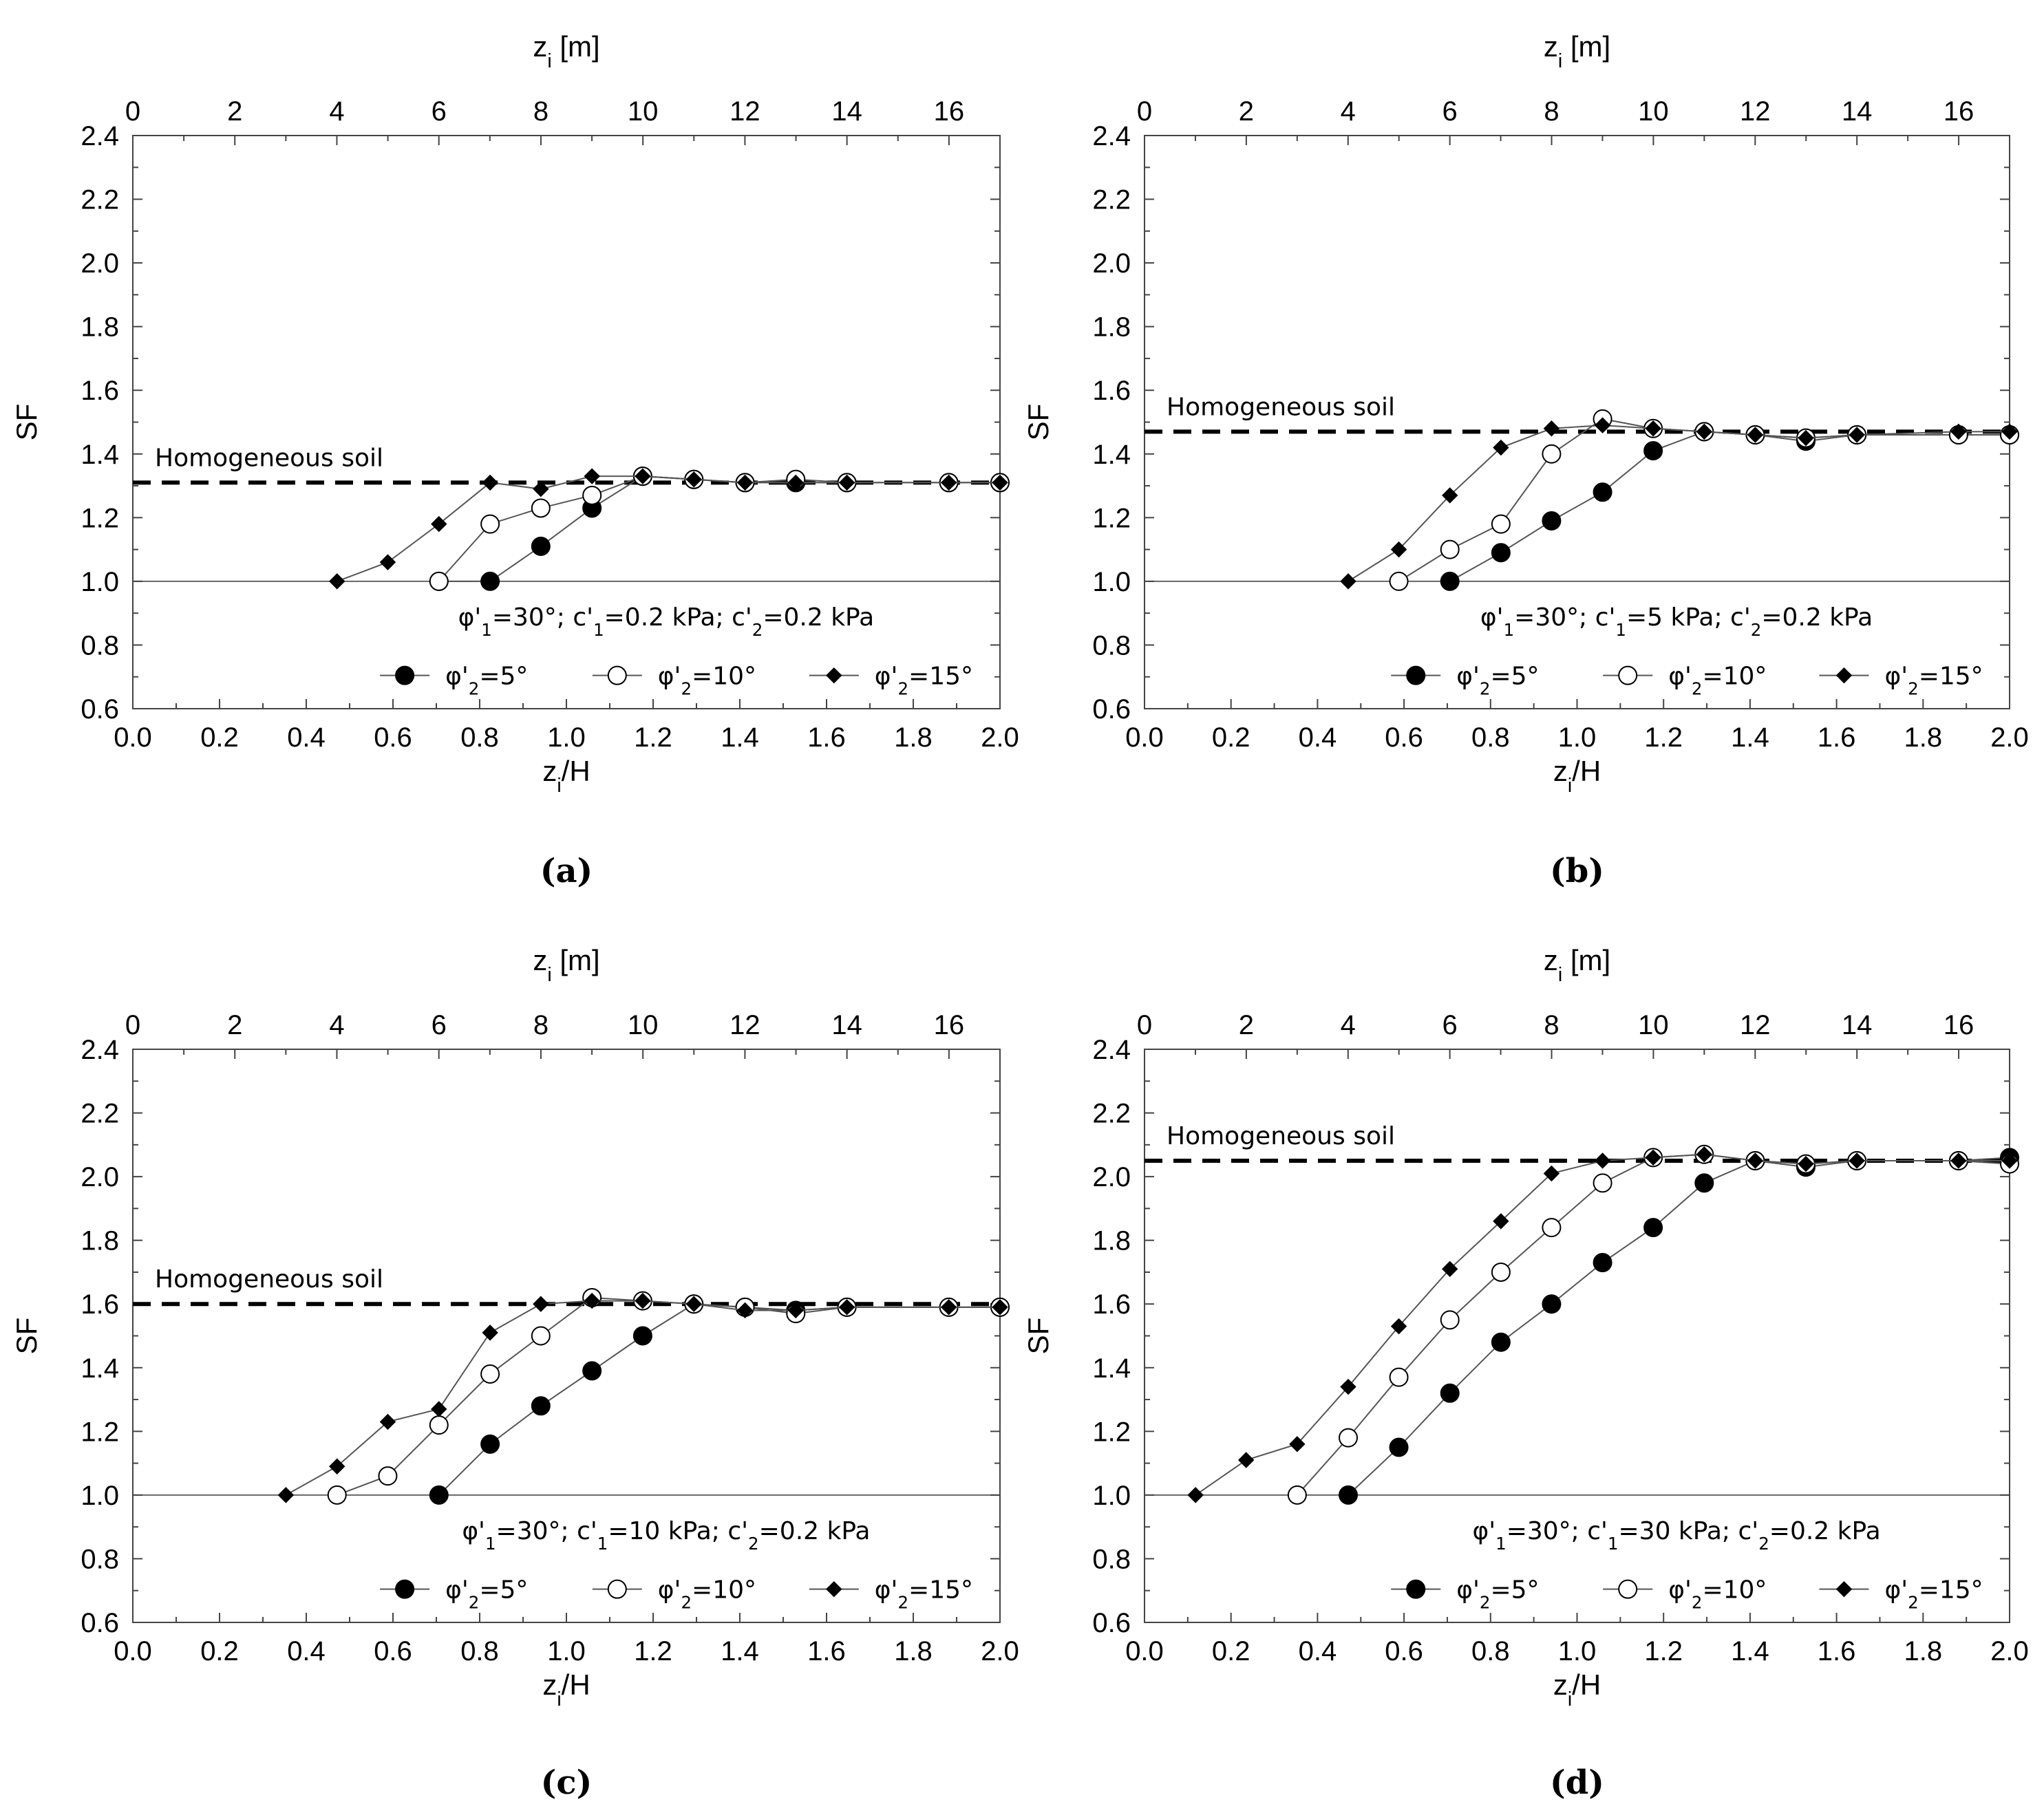 The height and width of the screenshot is (1802, 2044). I want to click on y-tick-label: 0.8, so click(1111, 645).